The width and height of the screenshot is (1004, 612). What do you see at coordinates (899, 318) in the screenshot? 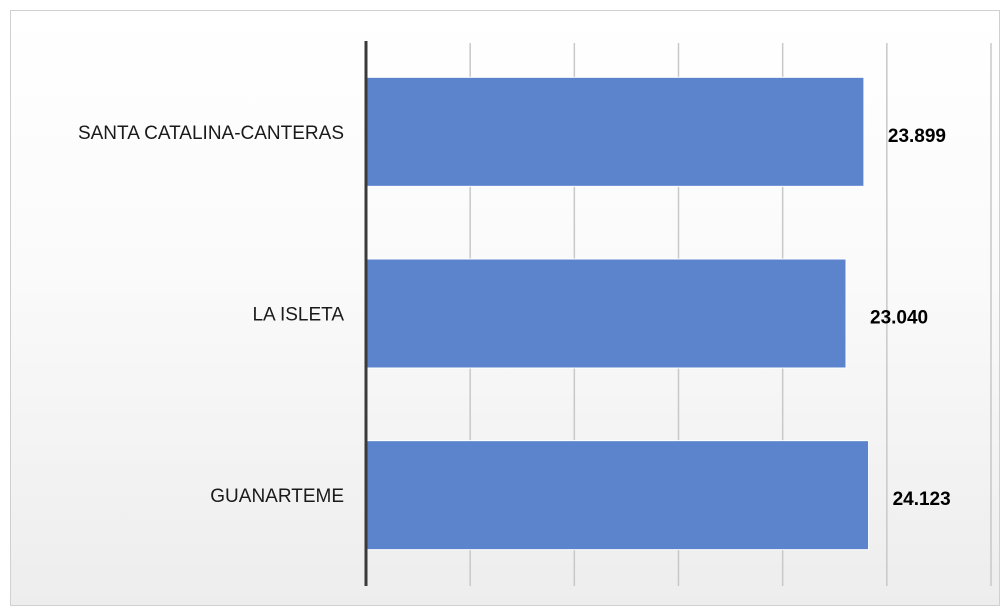
I see `value-label-2: 23.040` at bounding box center [899, 318].